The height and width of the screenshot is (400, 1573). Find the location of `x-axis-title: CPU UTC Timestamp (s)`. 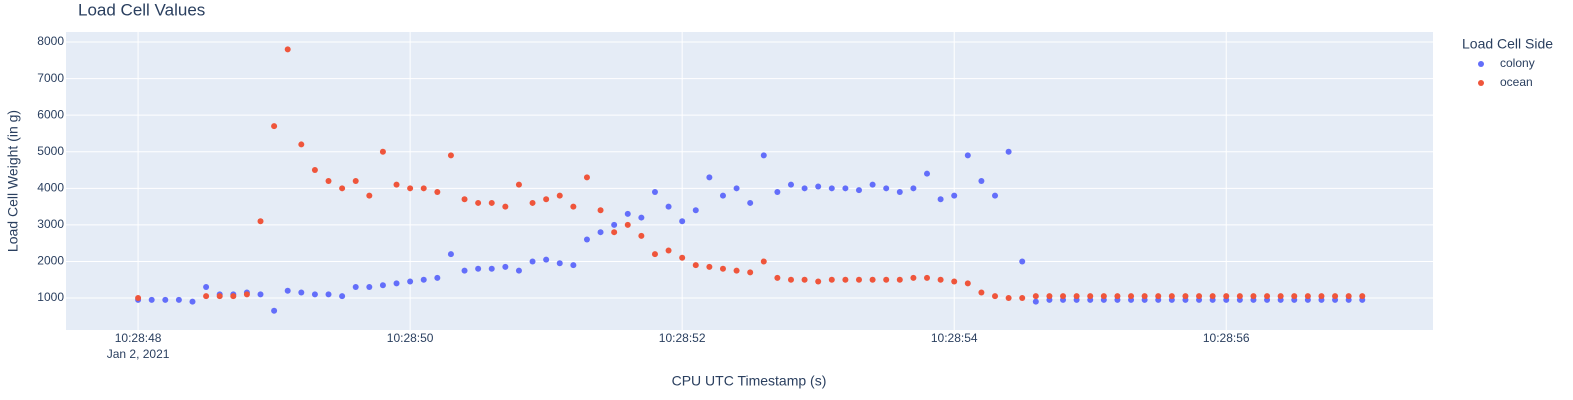

x-axis-title: CPU UTC Timestamp (s) is located at coordinates (749, 381).